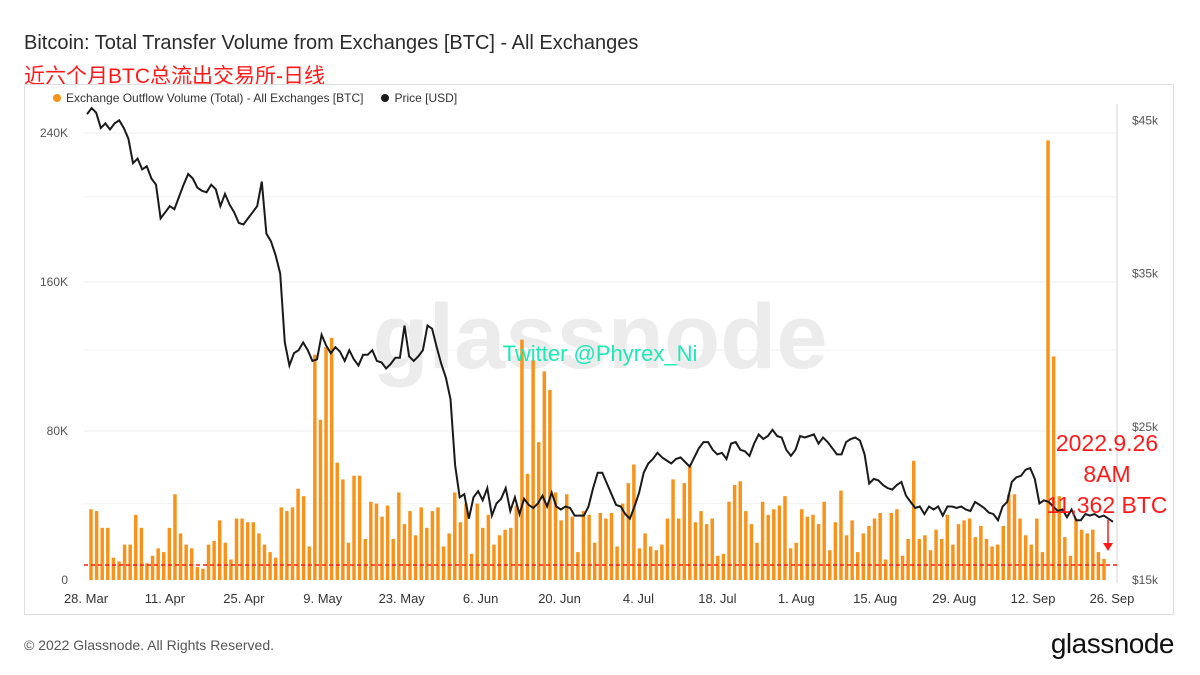 The image size is (1200, 675). I want to click on x-tick-label: 20. Jun, so click(559, 598).